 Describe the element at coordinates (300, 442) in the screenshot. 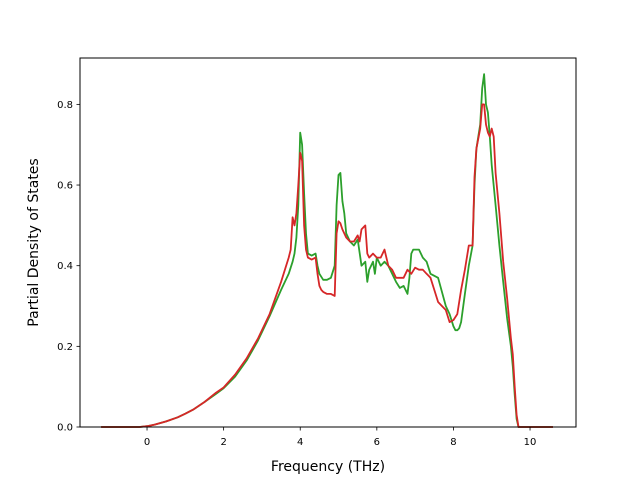

I see `x-tick-label: 4` at that location.